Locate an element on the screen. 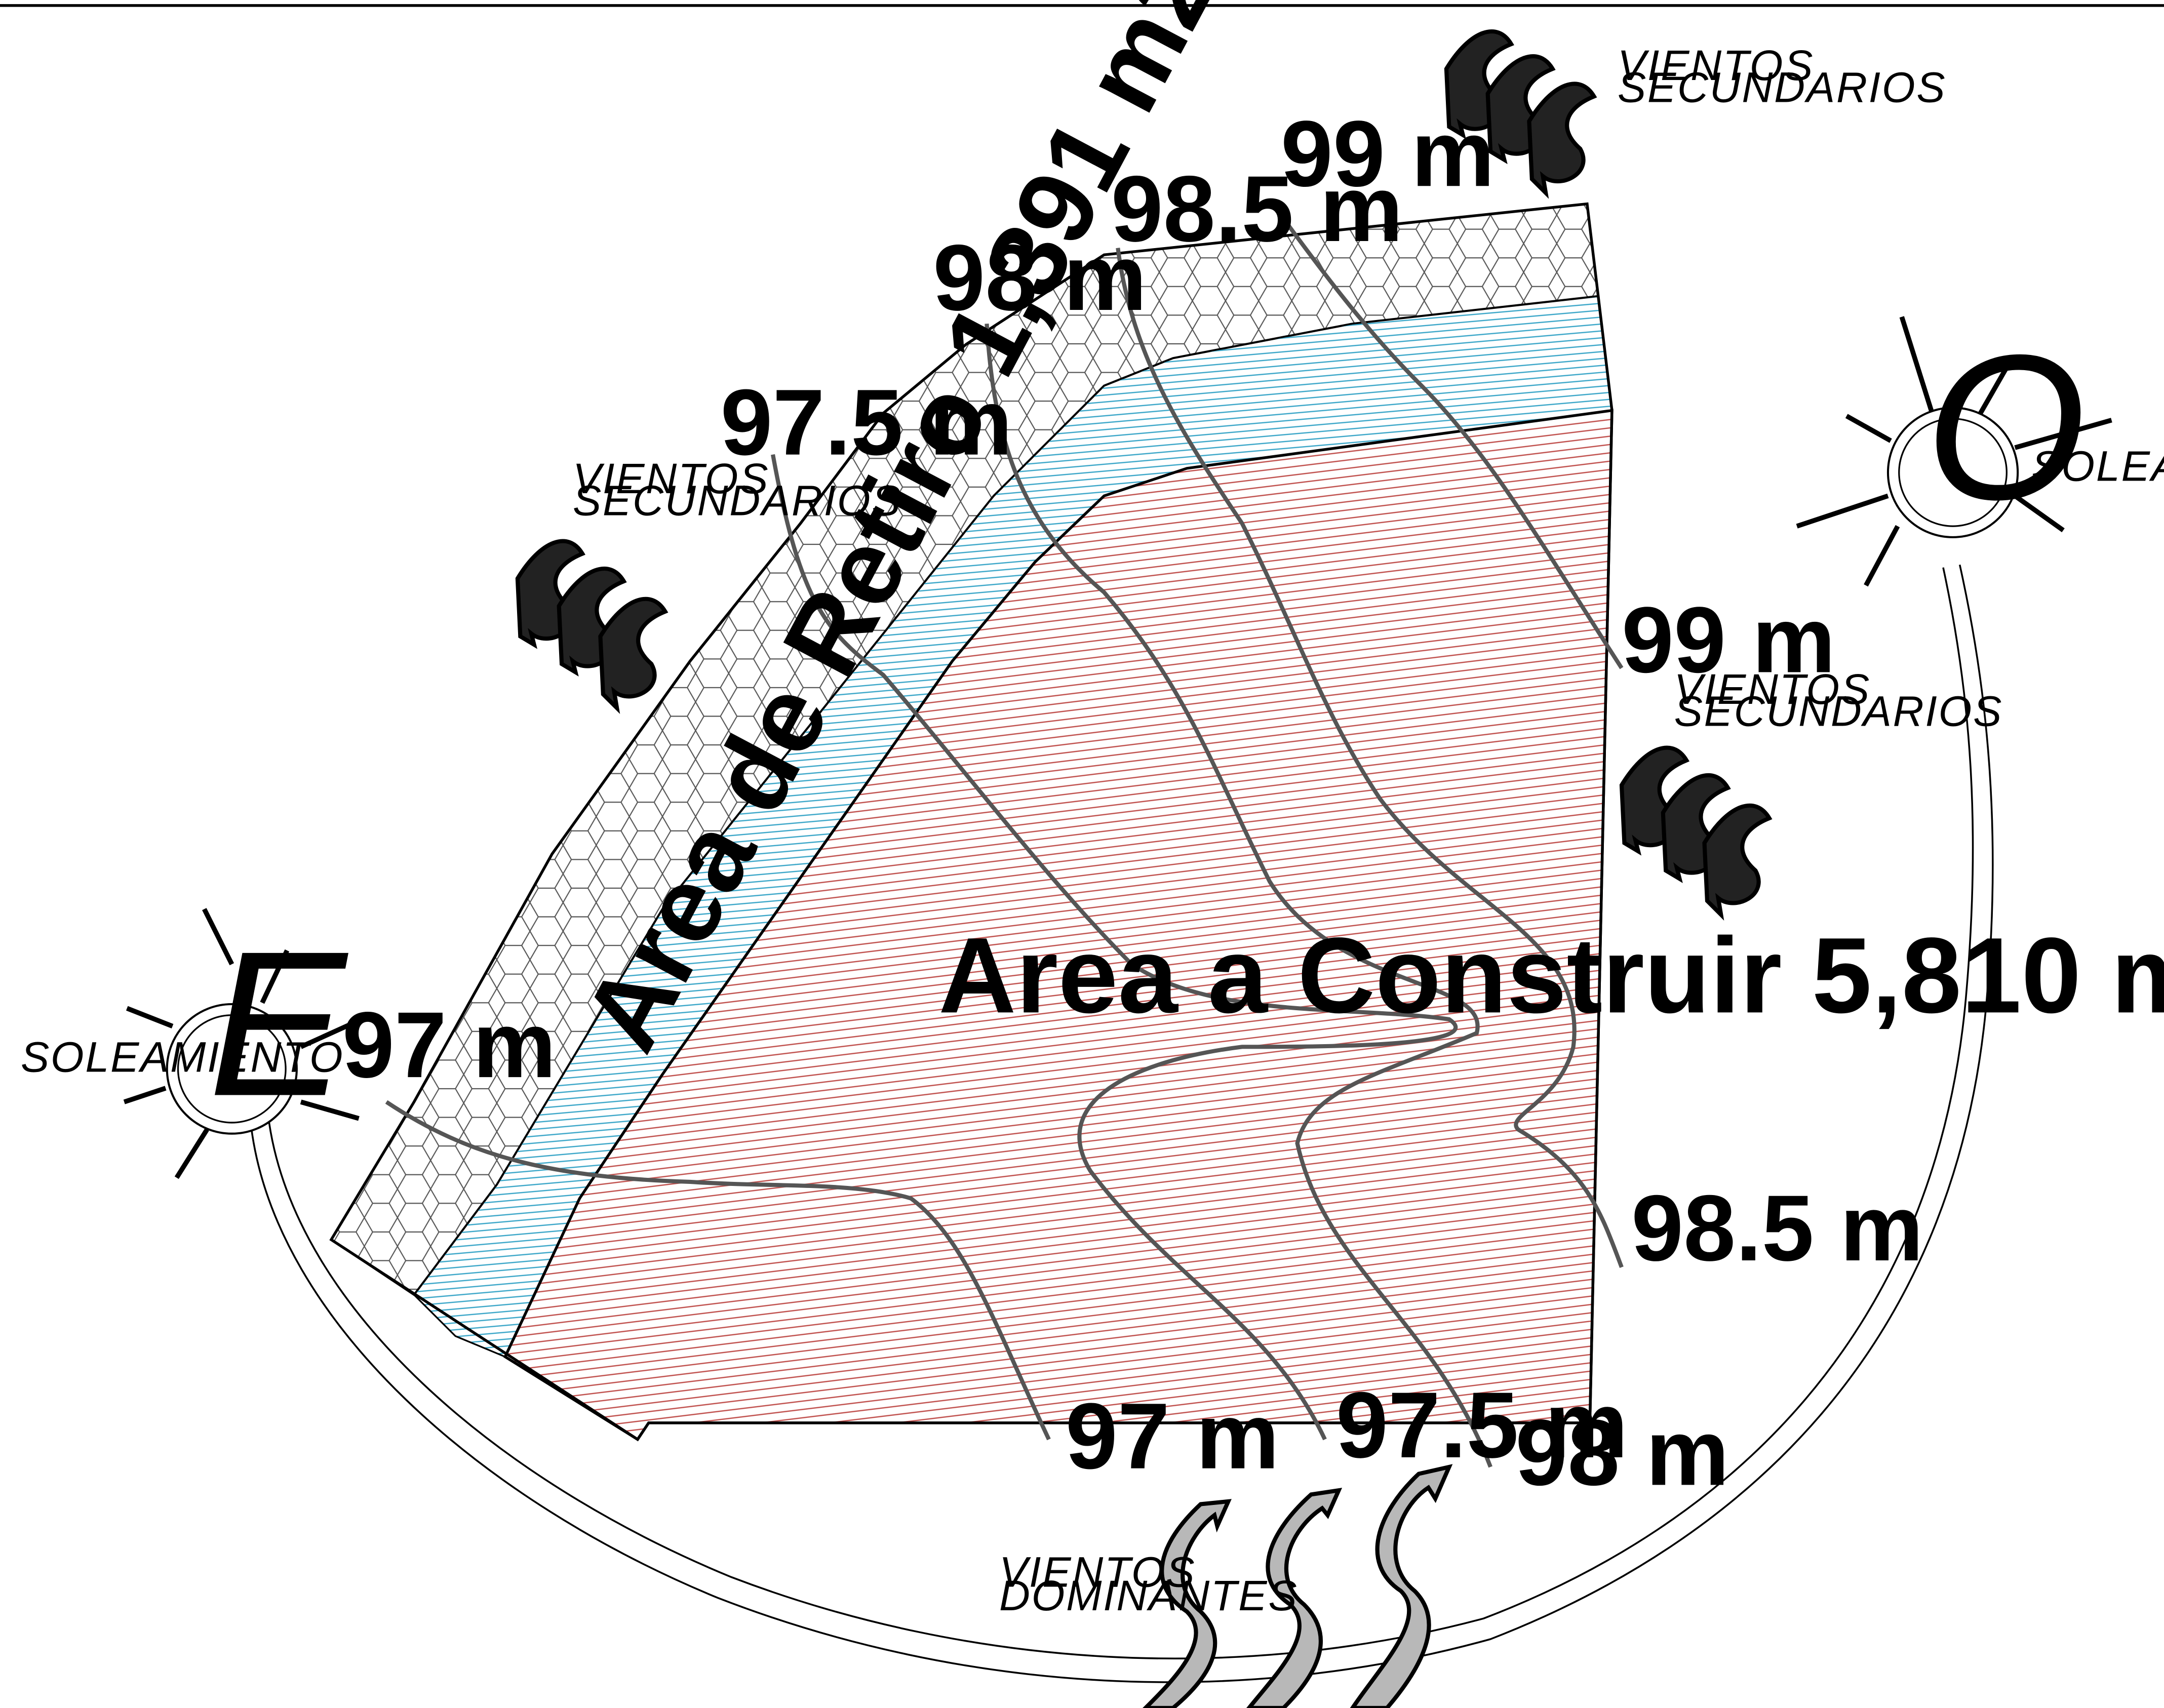 This screenshot has height=1708, width=2164. elevation-label-right-98-5: 98.5 m is located at coordinates (1777, 1228).